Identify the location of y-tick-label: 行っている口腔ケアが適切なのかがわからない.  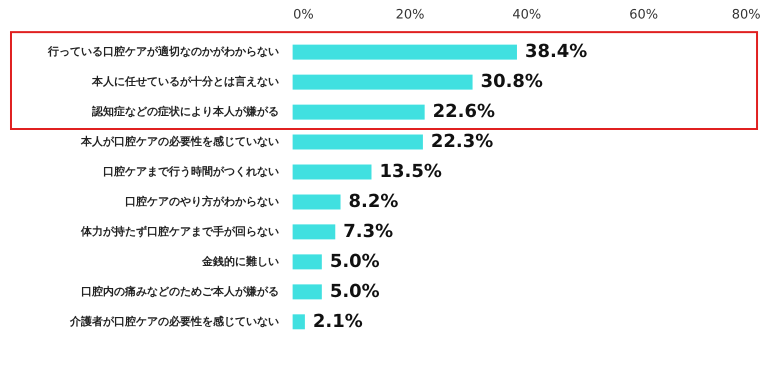
(163, 51).